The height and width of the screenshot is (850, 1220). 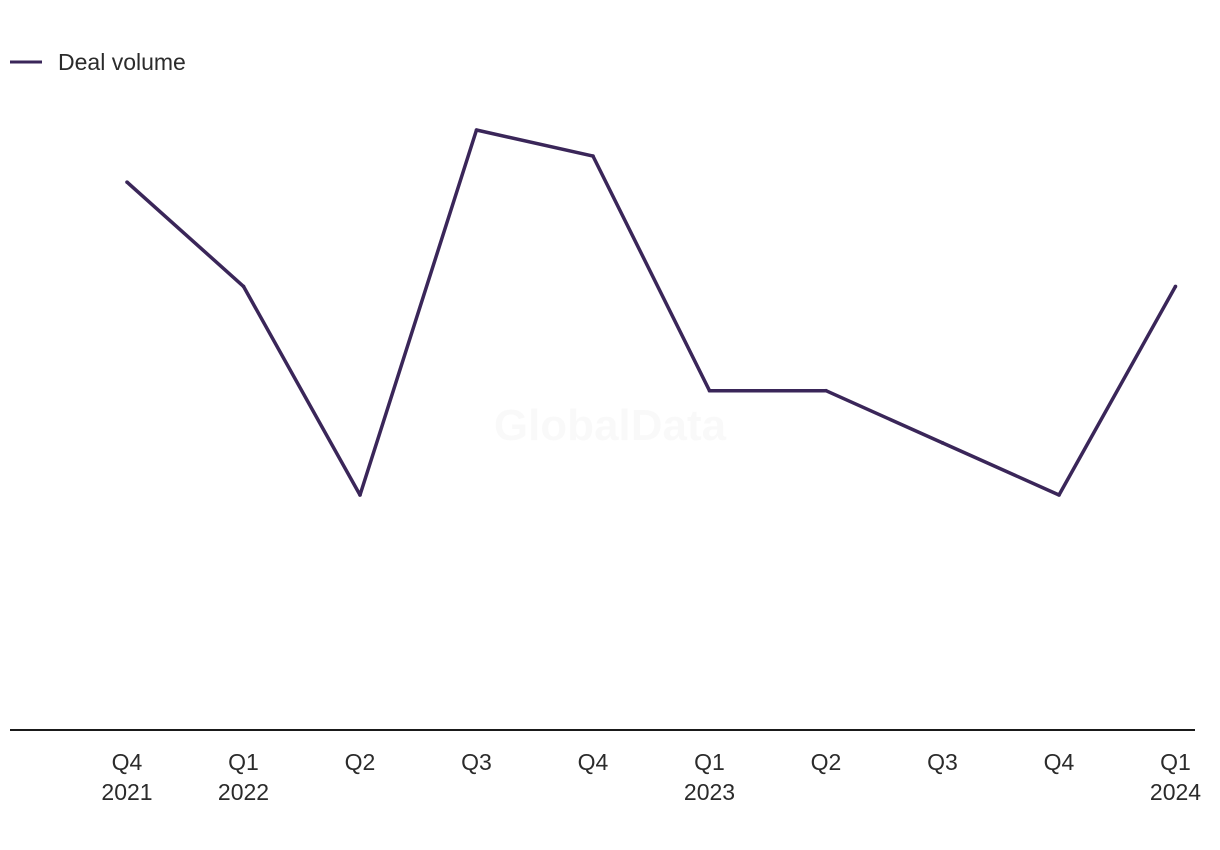 I want to click on watermark: GlobalData, so click(x=610, y=425).